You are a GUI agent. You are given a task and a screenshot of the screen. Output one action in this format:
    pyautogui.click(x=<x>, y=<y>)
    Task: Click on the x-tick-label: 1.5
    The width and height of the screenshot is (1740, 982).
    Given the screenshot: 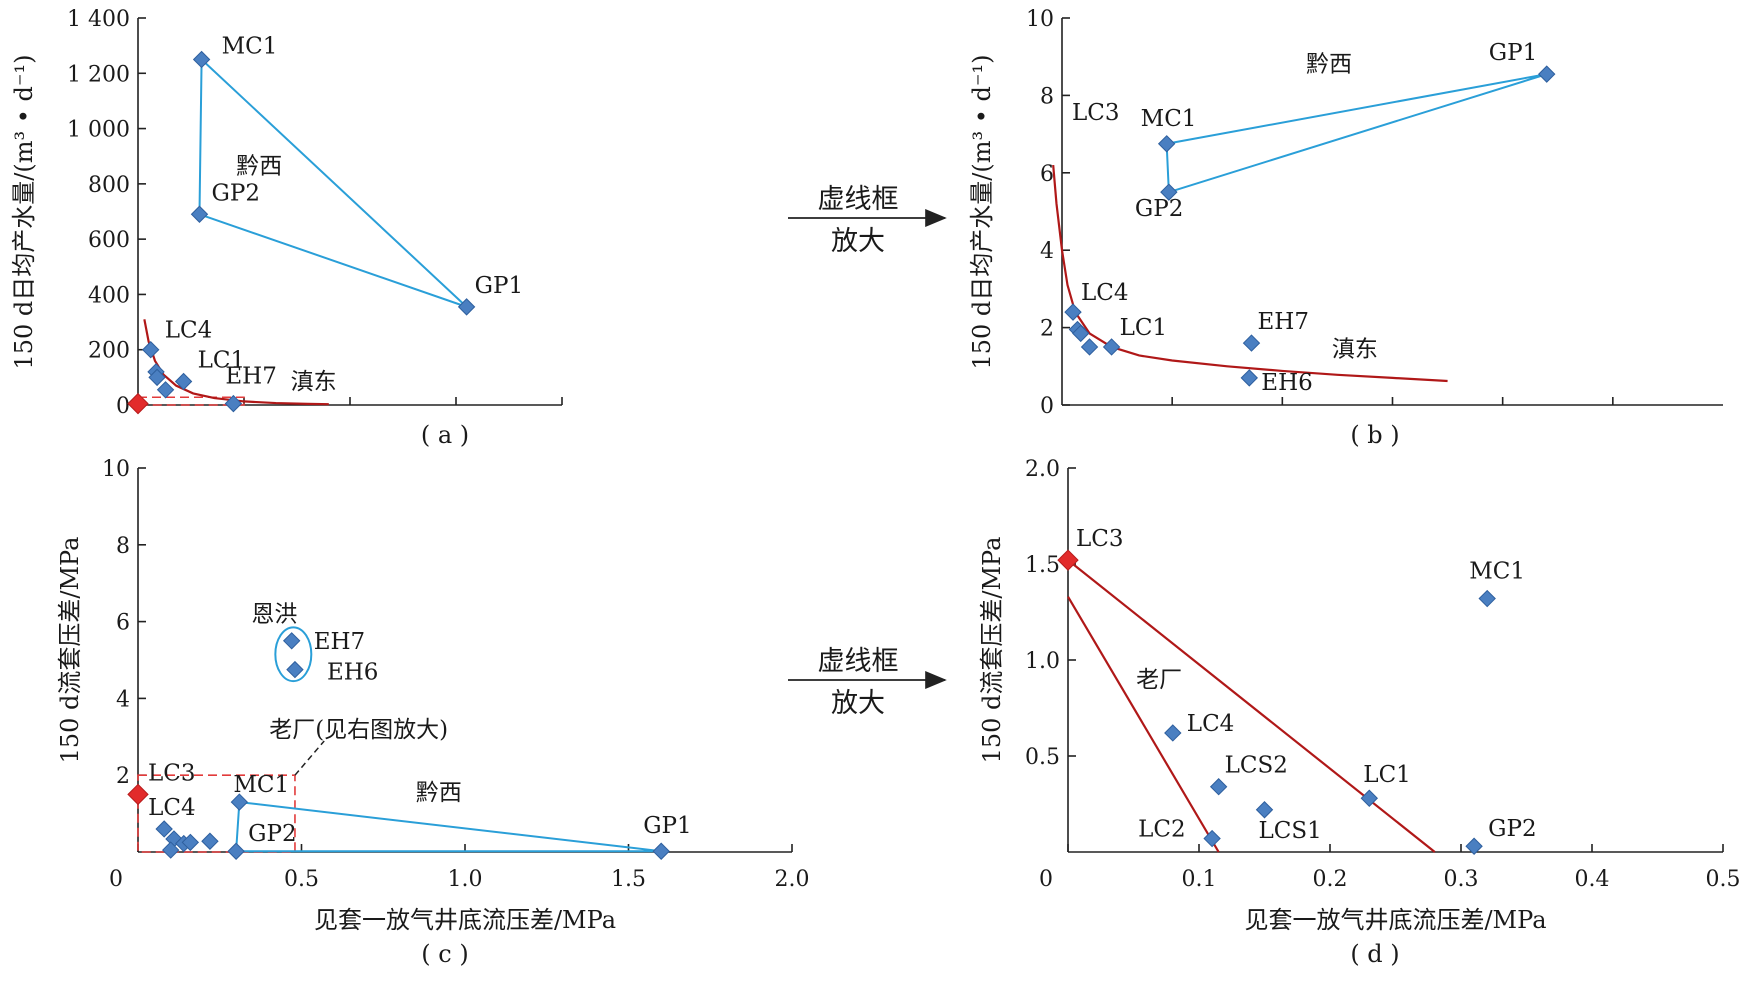 What is the action you would take?
    pyautogui.click(x=628, y=879)
    